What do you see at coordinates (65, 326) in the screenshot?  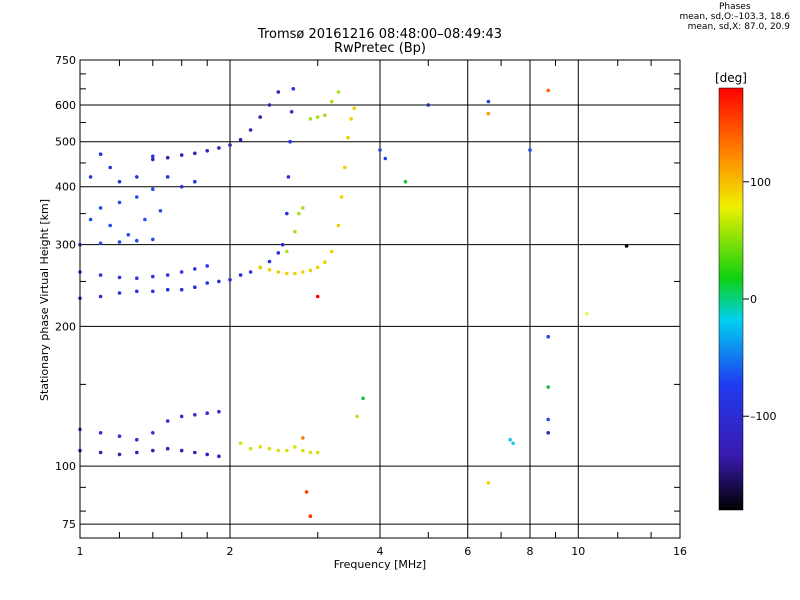 I see `y-tick-label: 200` at bounding box center [65, 326].